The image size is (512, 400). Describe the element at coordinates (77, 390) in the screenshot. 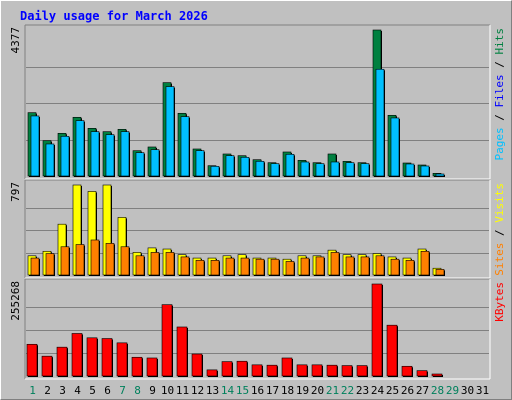

I see `x-tick-label: 4` at that location.